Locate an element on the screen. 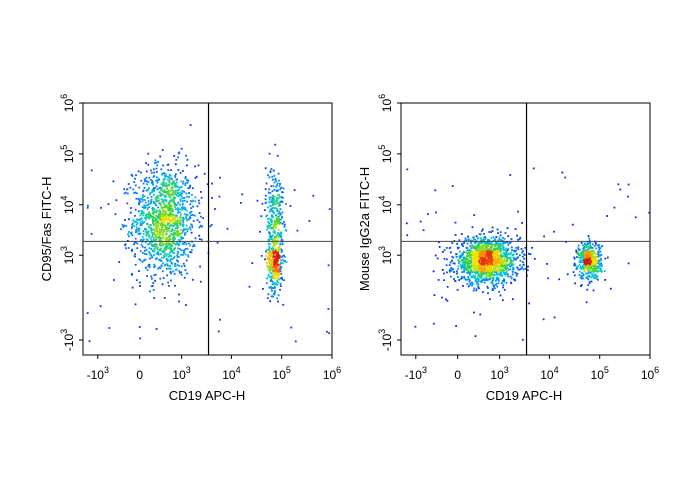 This screenshot has width=688, height=490. x-tick-label: 0 is located at coordinates (457, 375).